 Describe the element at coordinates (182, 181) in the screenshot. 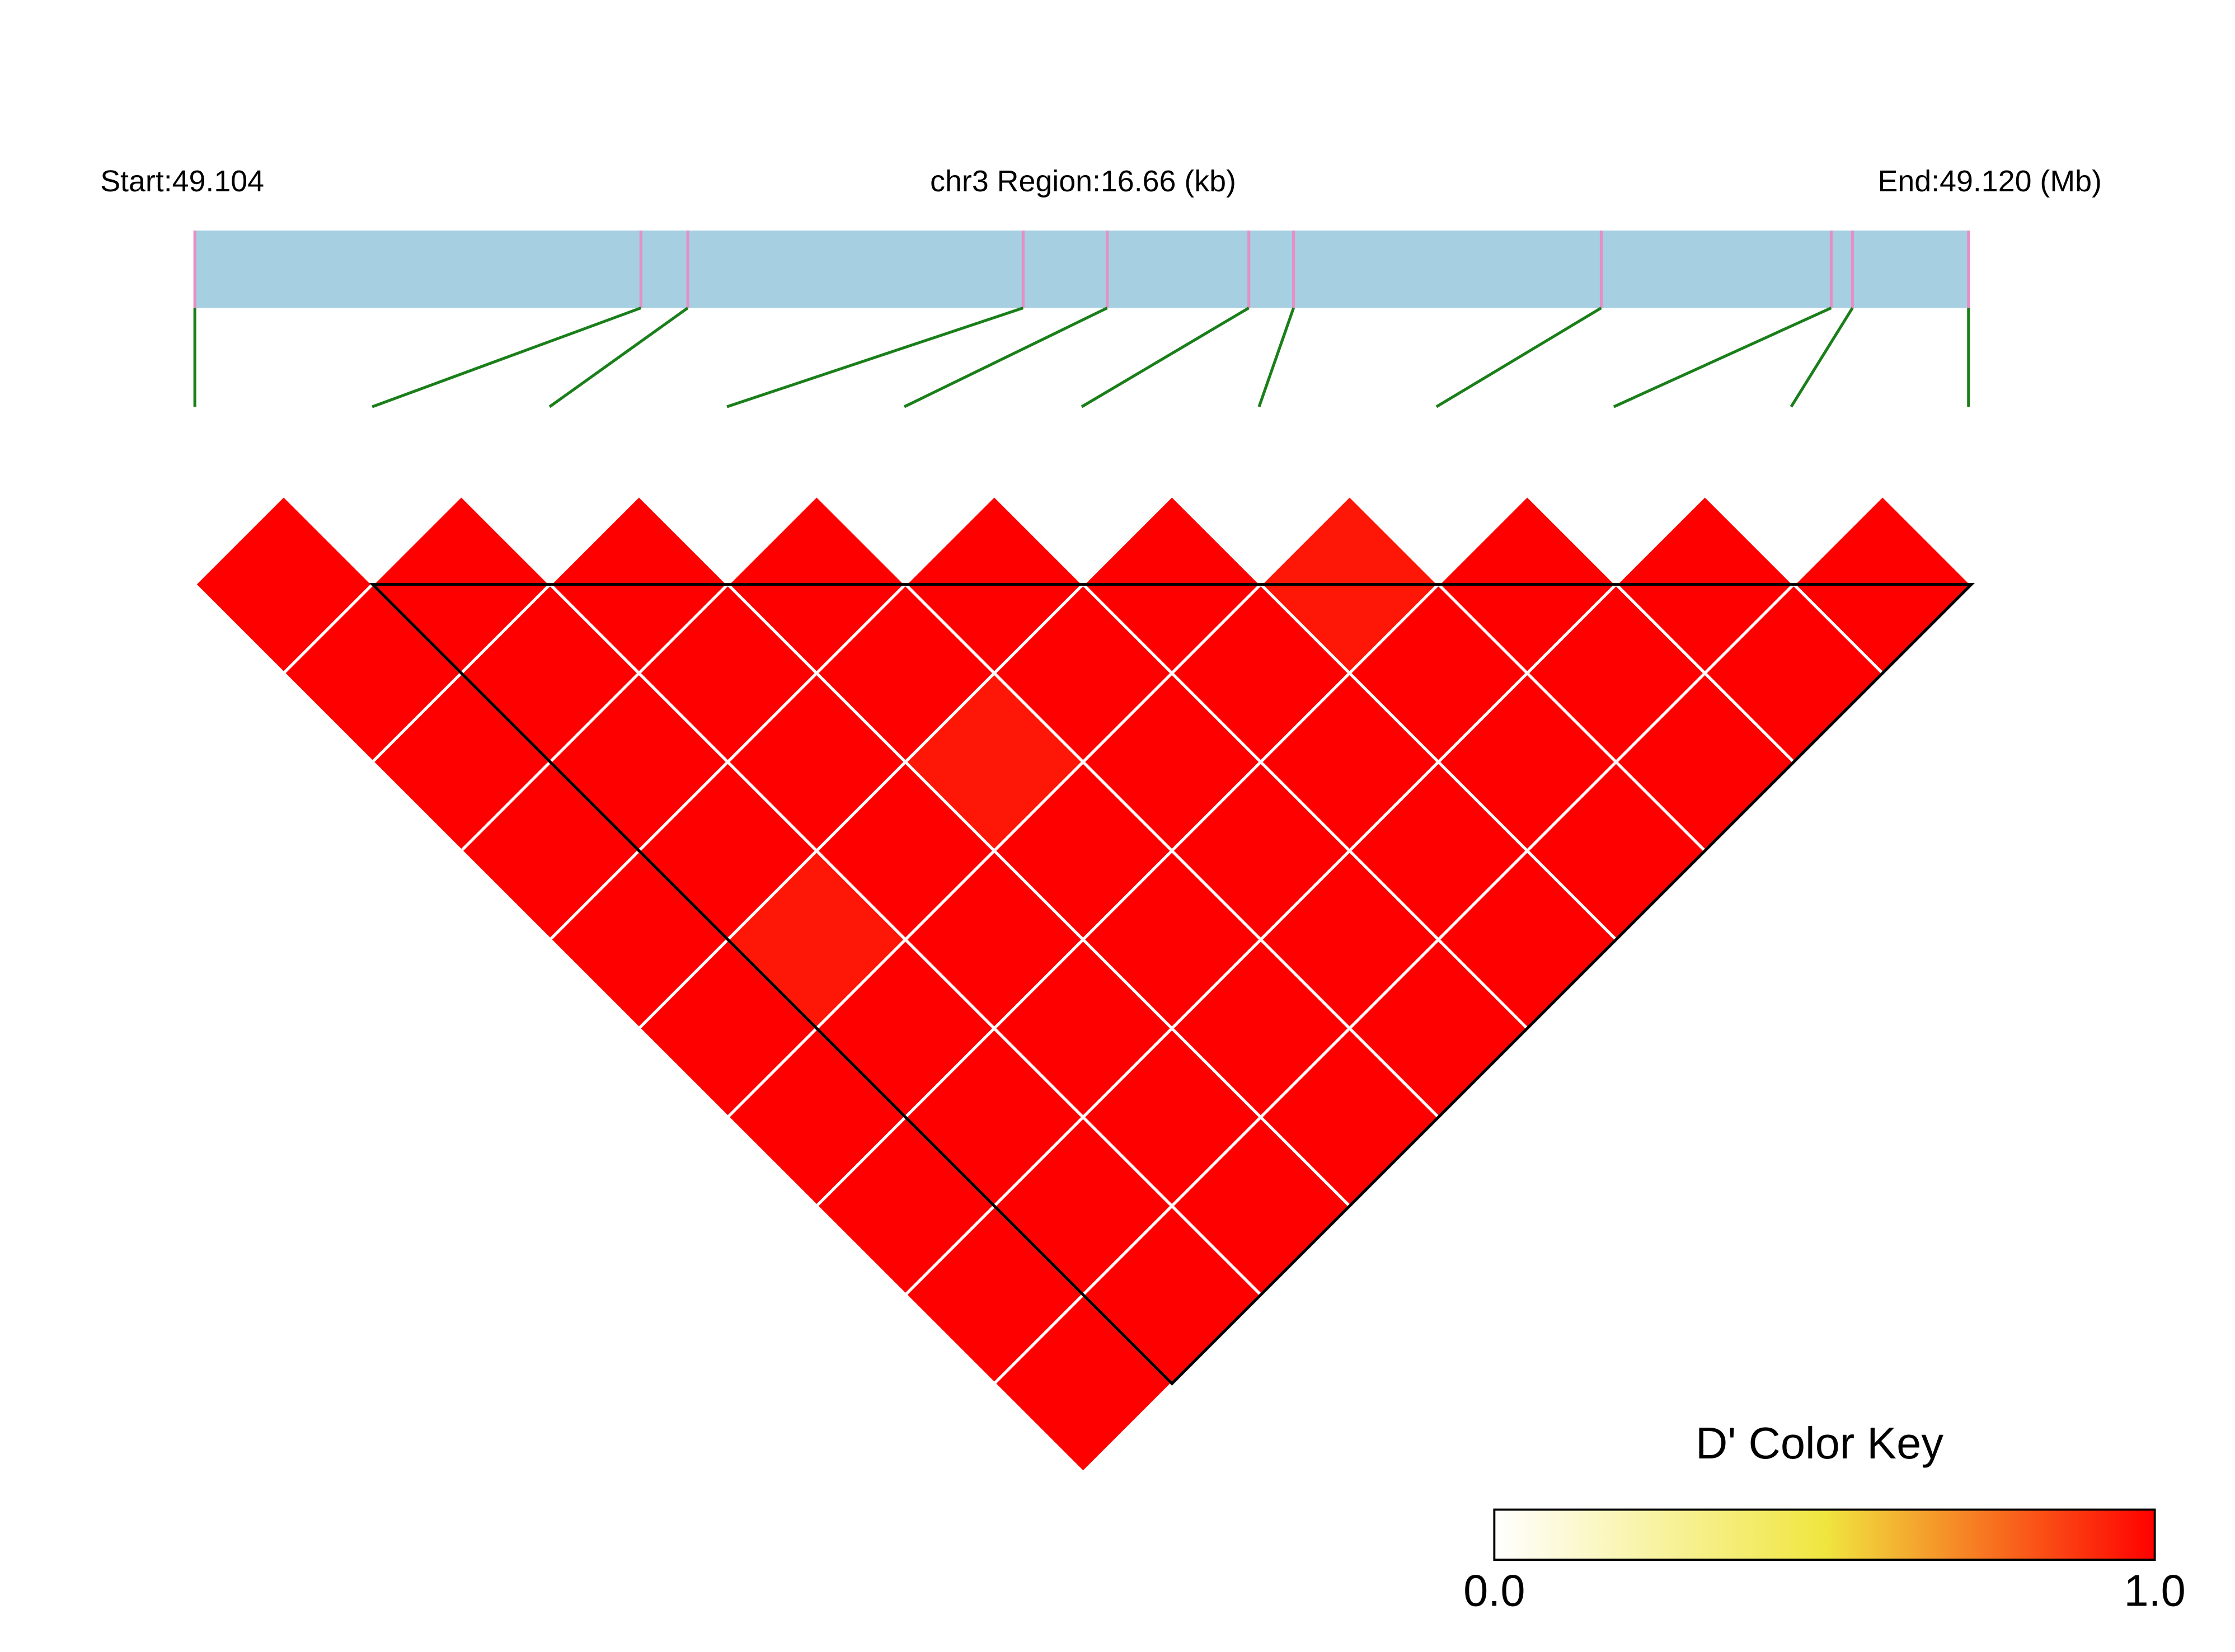

I see `start-label: Start:49.104` at that location.